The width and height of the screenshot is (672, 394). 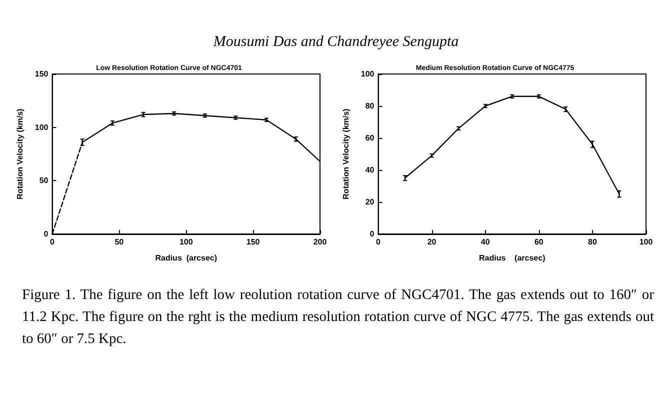 What do you see at coordinates (485, 242) in the screenshot?
I see `x-tick-label: 40` at bounding box center [485, 242].